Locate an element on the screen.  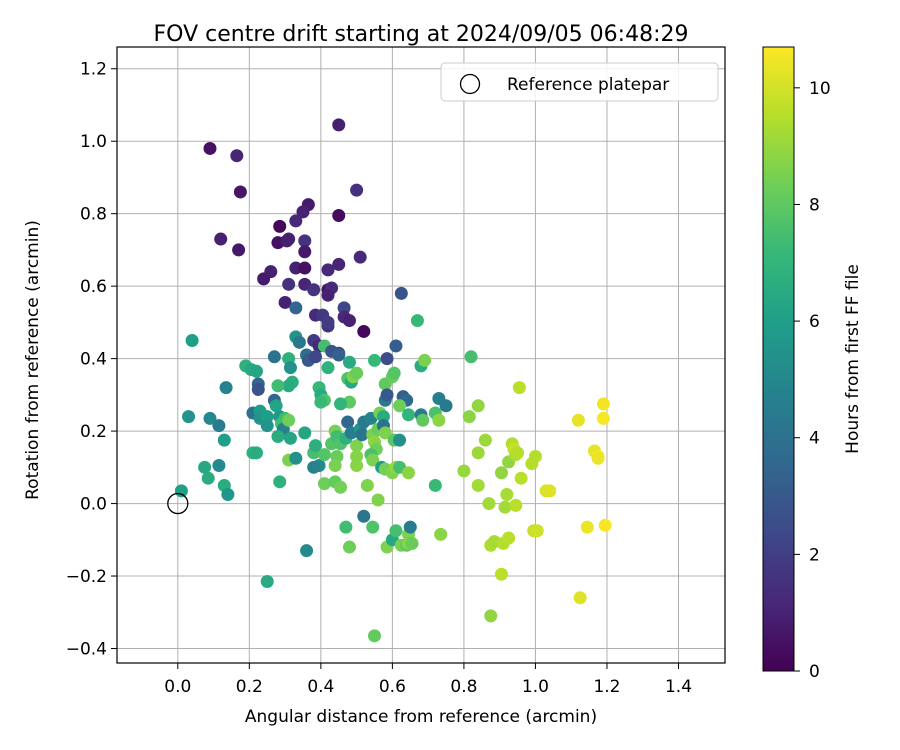
colorbar-tick-label: 6 is located at coordinates (814, 322).